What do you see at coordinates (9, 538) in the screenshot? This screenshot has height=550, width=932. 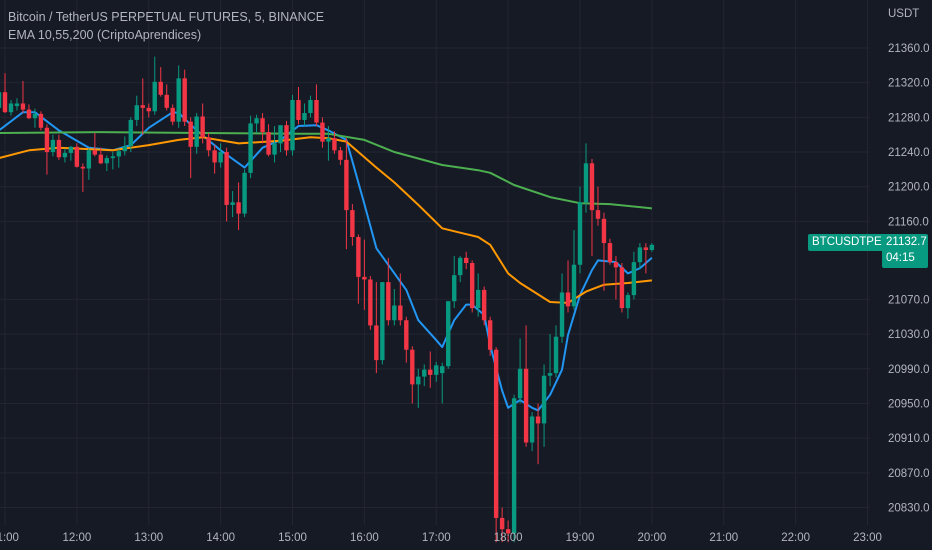 I see `x-tick-label: 11:00` at bounding box center [9, 538].